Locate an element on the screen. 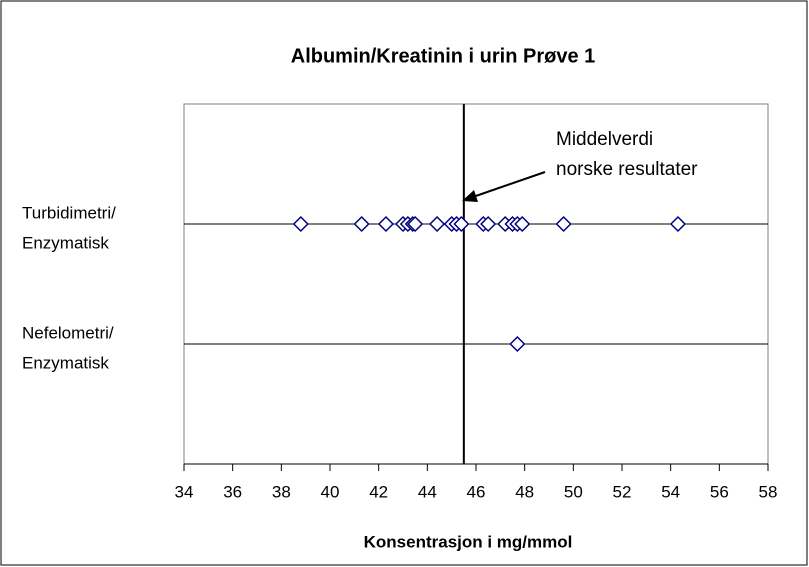  x-axis-label: Konsentrasjon i mg/mmol is located at coordinates (468, 541).